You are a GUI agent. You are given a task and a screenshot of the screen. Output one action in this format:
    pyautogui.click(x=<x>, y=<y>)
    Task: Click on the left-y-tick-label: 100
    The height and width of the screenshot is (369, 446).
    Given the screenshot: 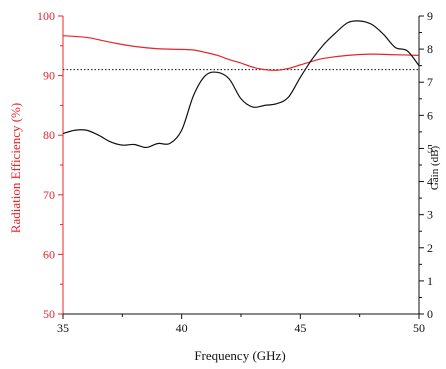 What is the action you would take?
    pyautogui.click(x=46, y=16)
    